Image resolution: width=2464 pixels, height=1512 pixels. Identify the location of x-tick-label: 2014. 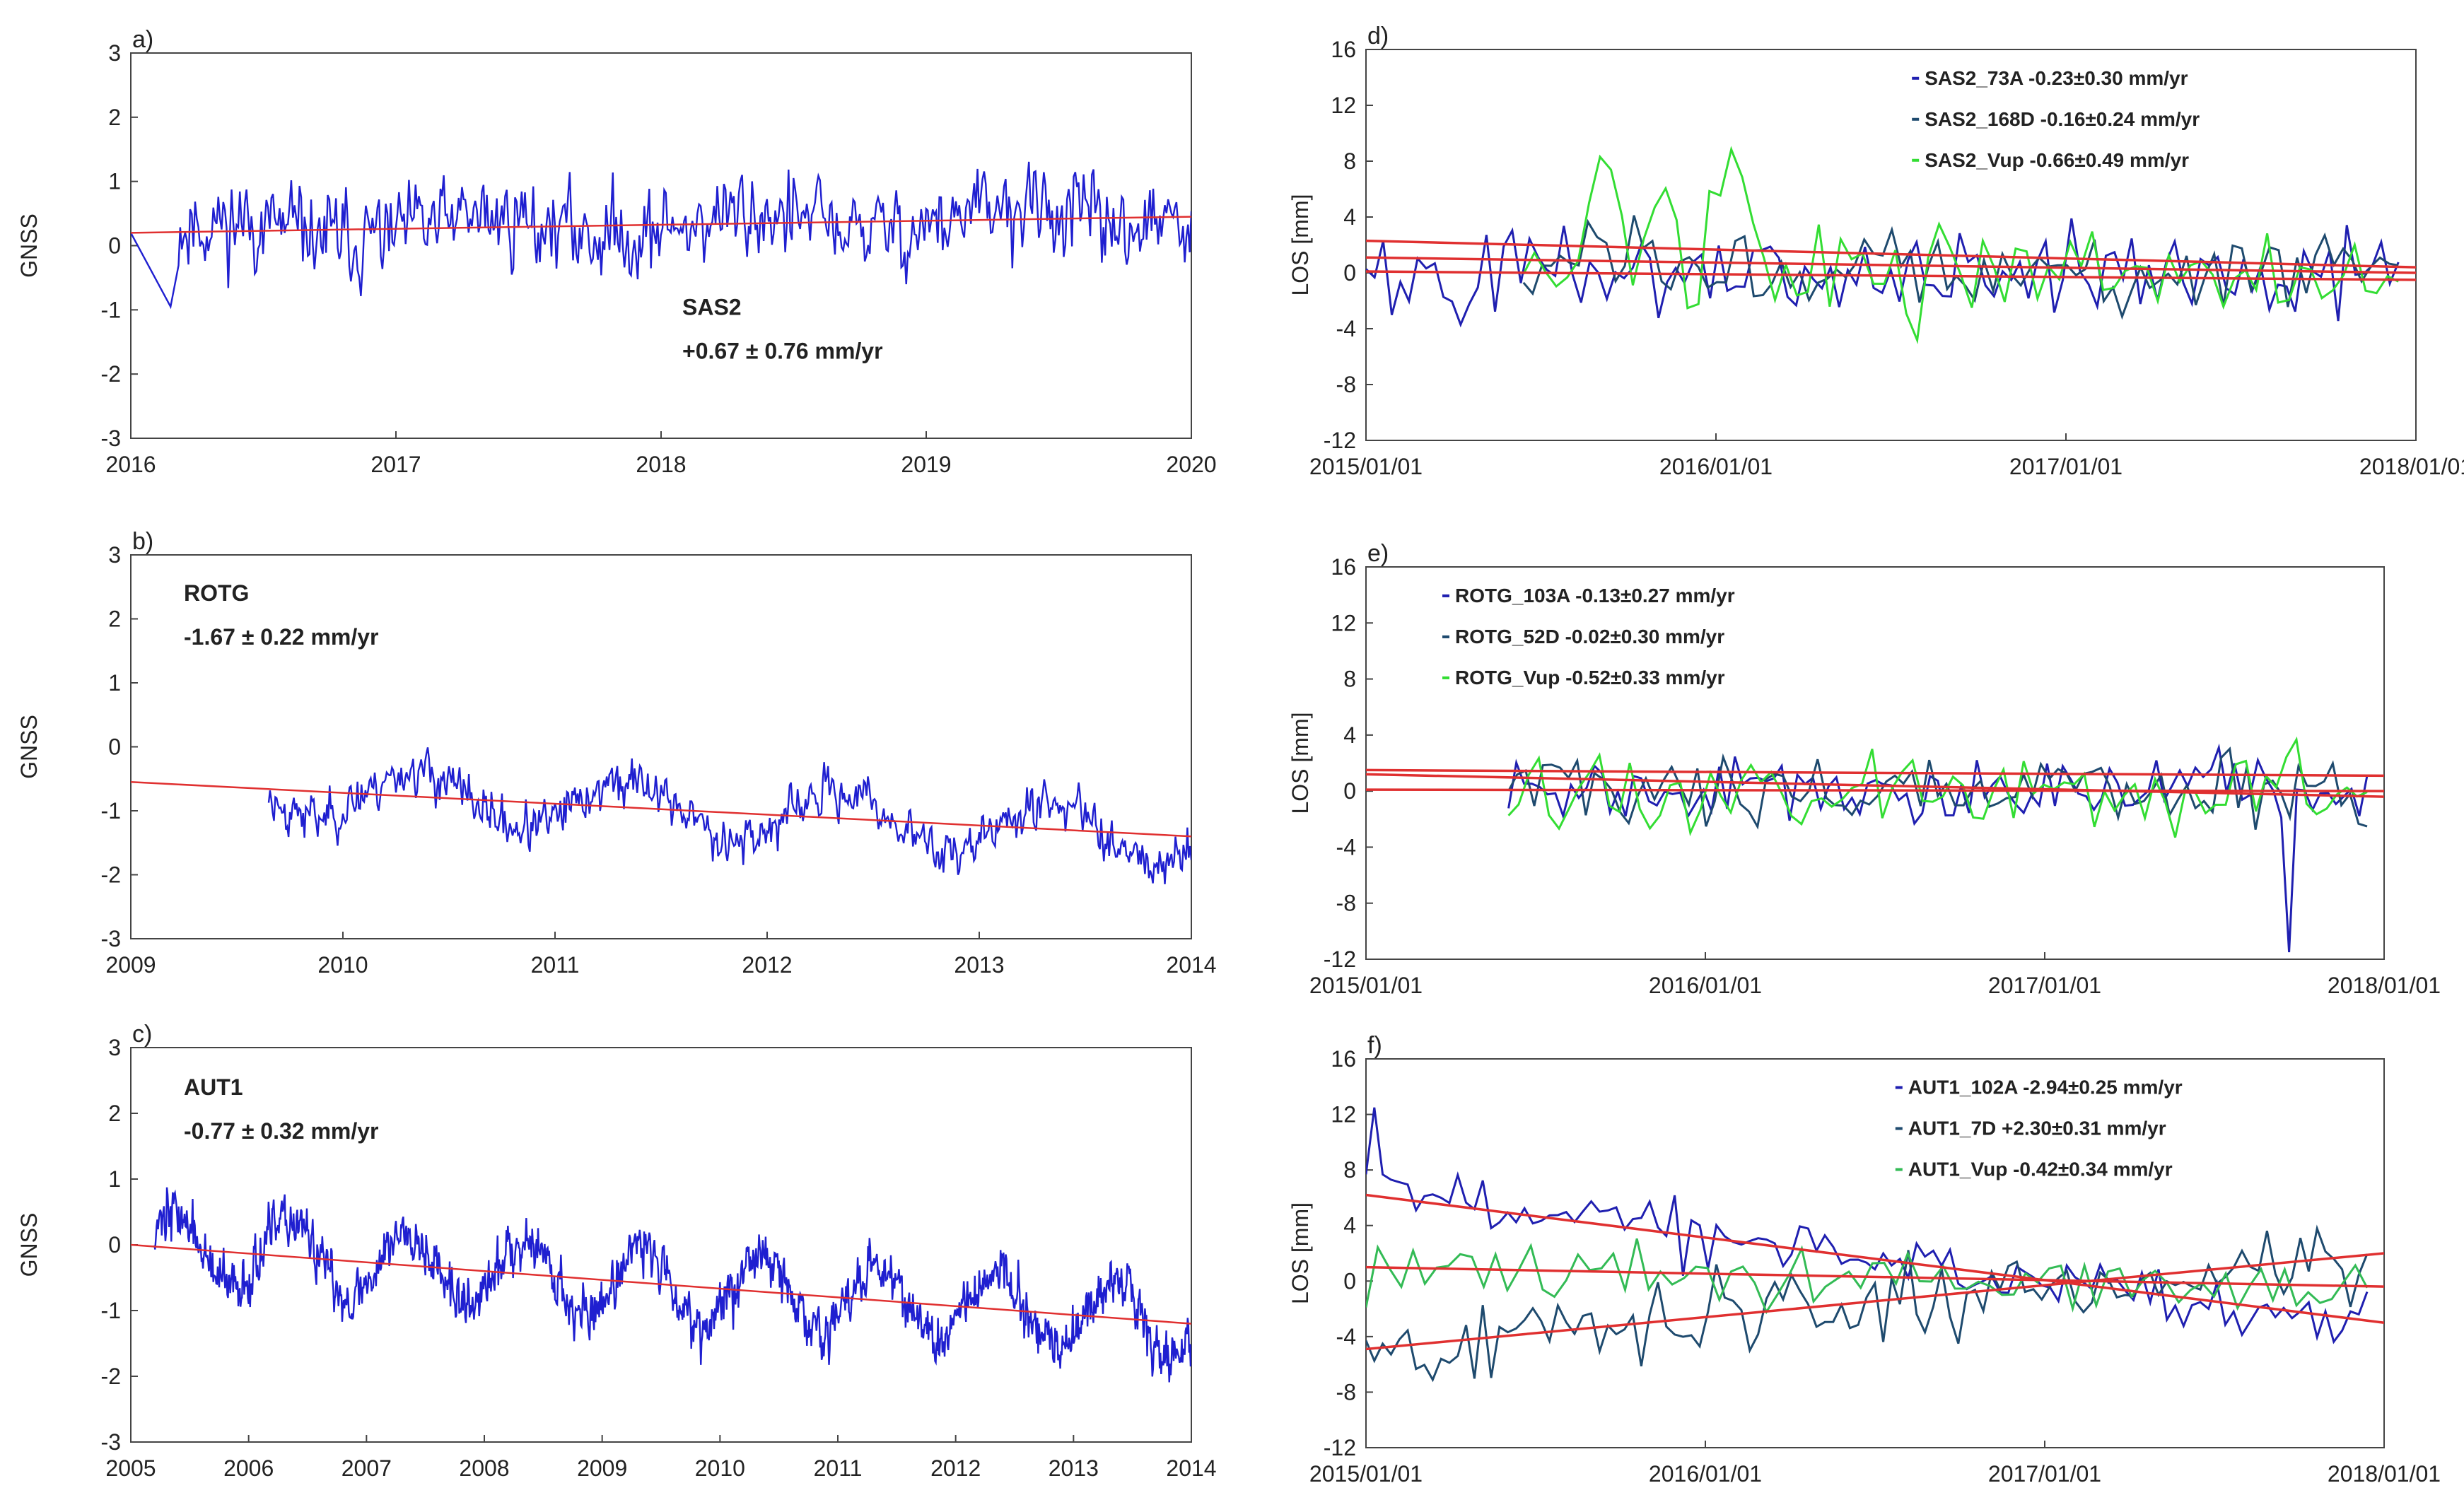
(1191, 965).